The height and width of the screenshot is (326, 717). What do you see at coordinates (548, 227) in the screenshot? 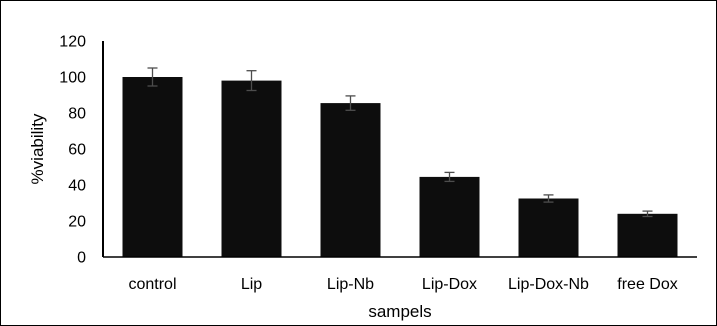
I see `bar-lip-dox-nb` at bounding box center [548, 227].